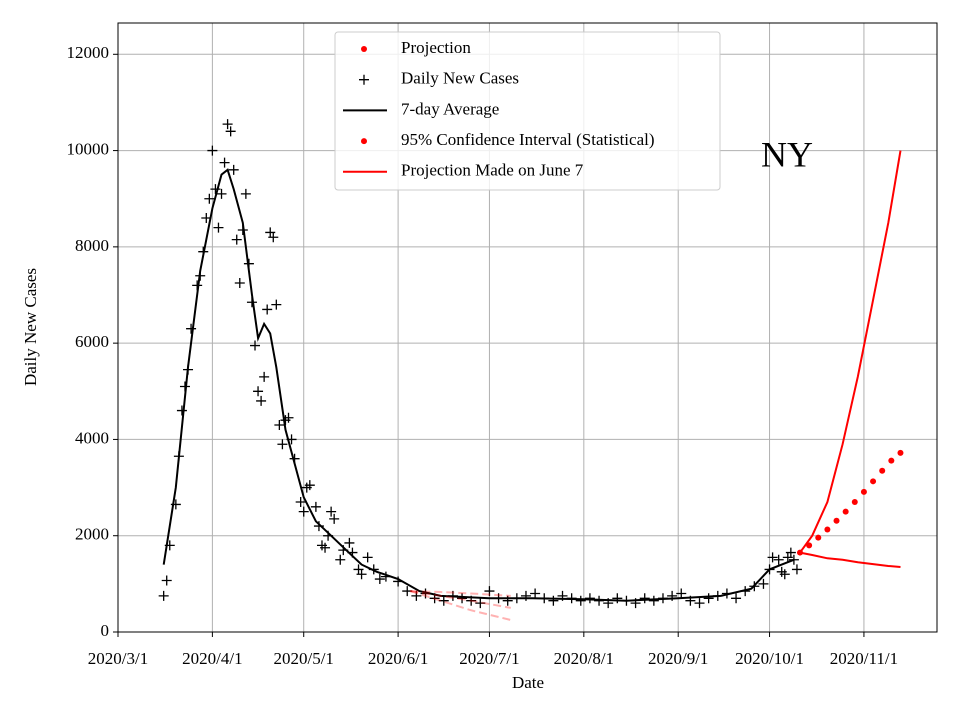  Describe the element at coordinates (303, 658) in the screenshot. I see `x-tick-label: 2020/5/1` at that location.